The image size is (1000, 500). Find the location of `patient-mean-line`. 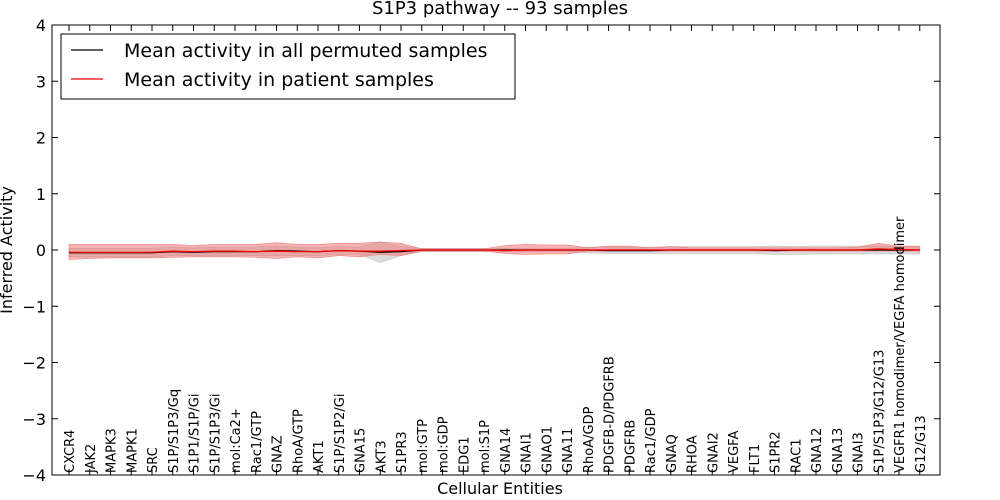

patient-mean-line is located at coordinates (494, 250).